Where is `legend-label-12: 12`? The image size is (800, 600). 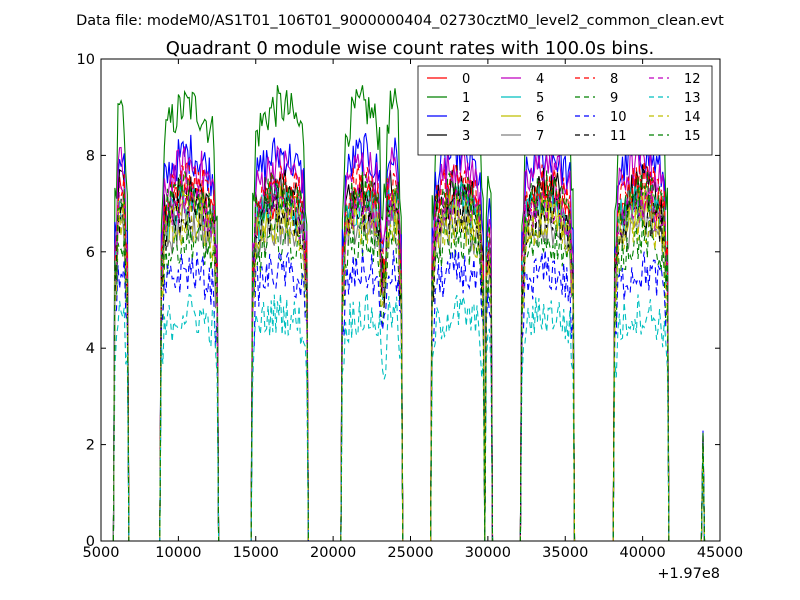
legend-label-12: 12 is located at coordinates (692, 79).